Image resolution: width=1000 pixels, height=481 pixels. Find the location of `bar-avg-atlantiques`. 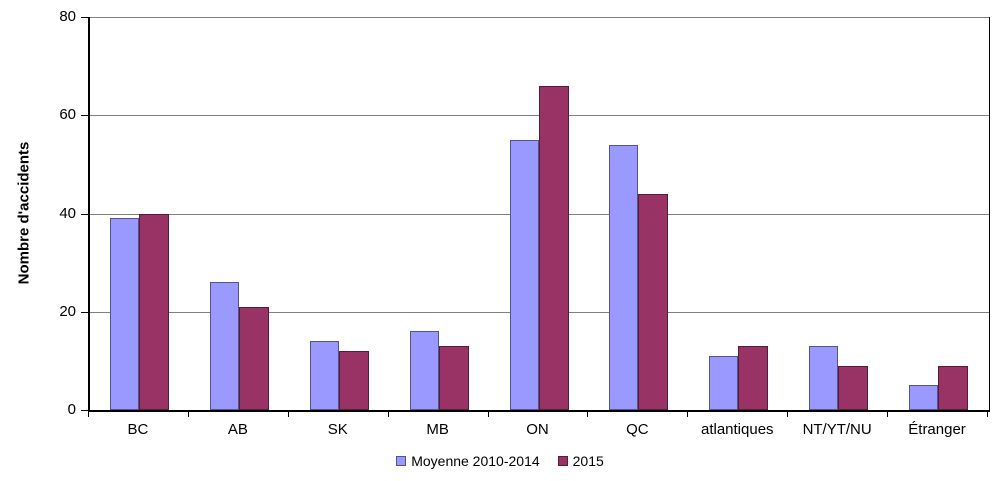

bar-avg-atlantiques is located at coordinates (724, 382).